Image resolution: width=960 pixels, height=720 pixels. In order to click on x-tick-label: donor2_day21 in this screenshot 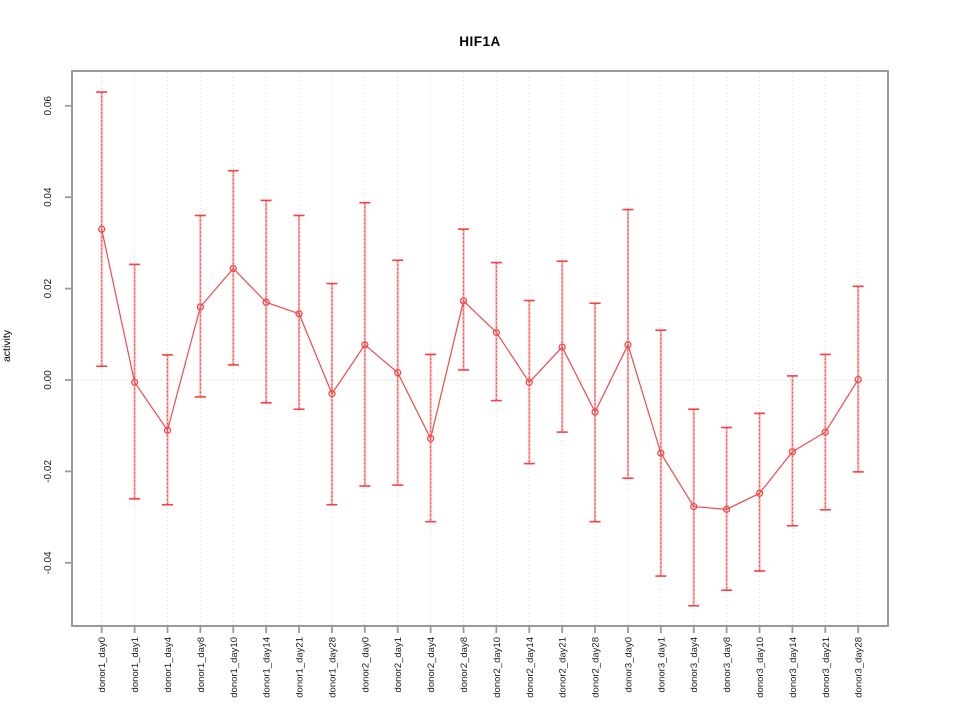, I will do `click(563, 667)`.